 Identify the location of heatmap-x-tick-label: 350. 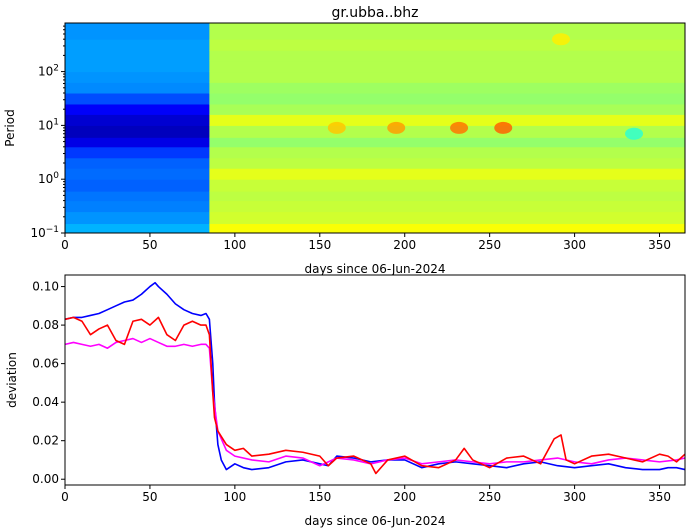
(659, 245).